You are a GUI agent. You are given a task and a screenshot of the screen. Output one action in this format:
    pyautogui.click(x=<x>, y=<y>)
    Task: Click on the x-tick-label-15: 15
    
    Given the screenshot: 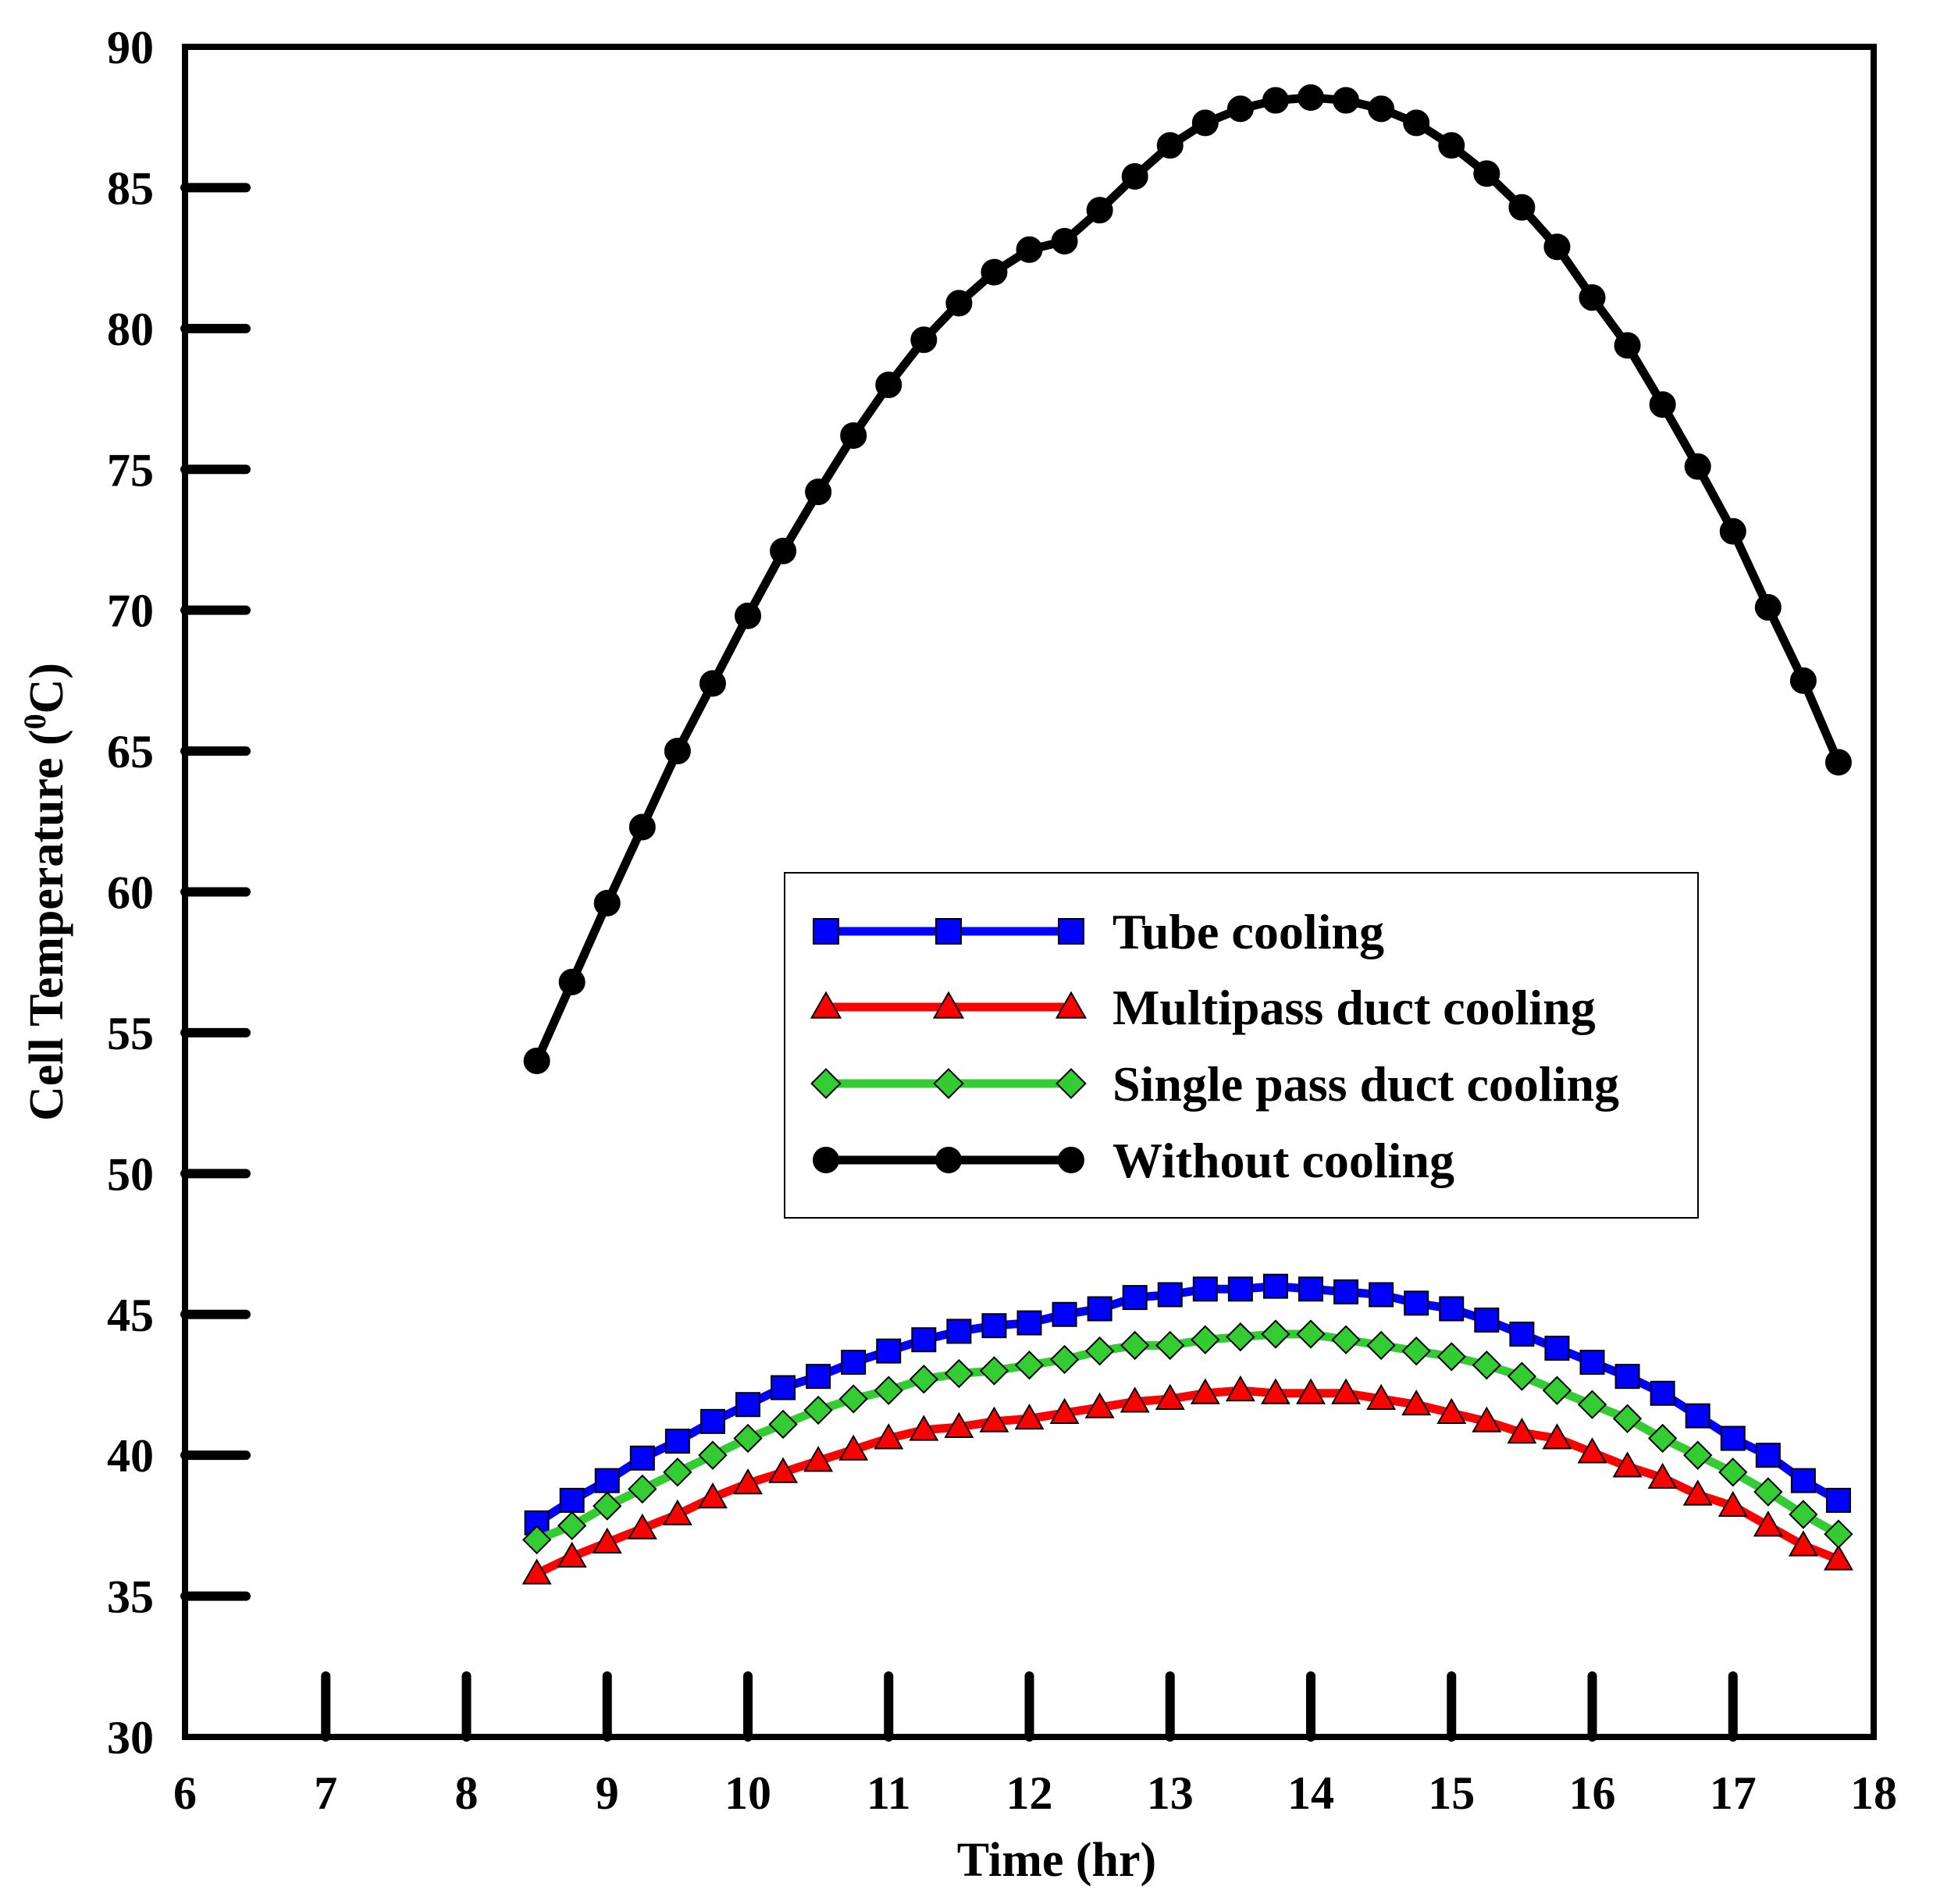 What is the action you would take?
    pyautogui.click(x=1451, y=1793)
    